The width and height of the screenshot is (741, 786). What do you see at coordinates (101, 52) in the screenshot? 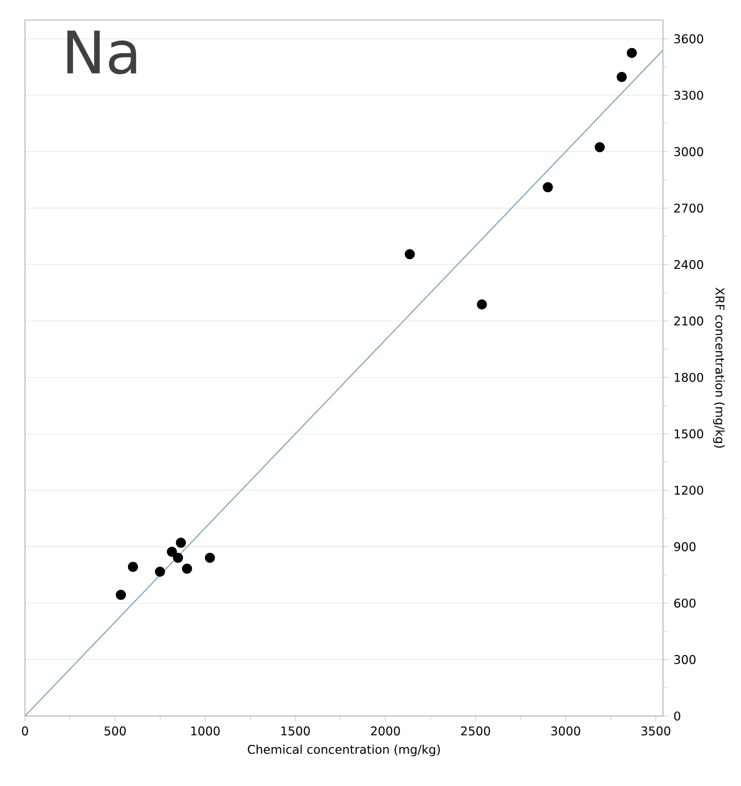
I see `chart-title: Na` at bounding box center [101, 52].